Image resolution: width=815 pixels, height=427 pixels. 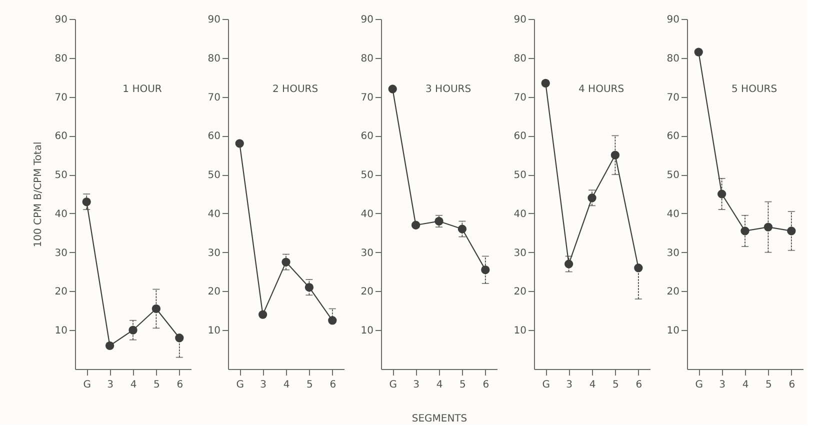 What do you see at coordinates (142, 89) in the screenshot?
I see `text: 1 HOUR` at bounding box center [142, 89].